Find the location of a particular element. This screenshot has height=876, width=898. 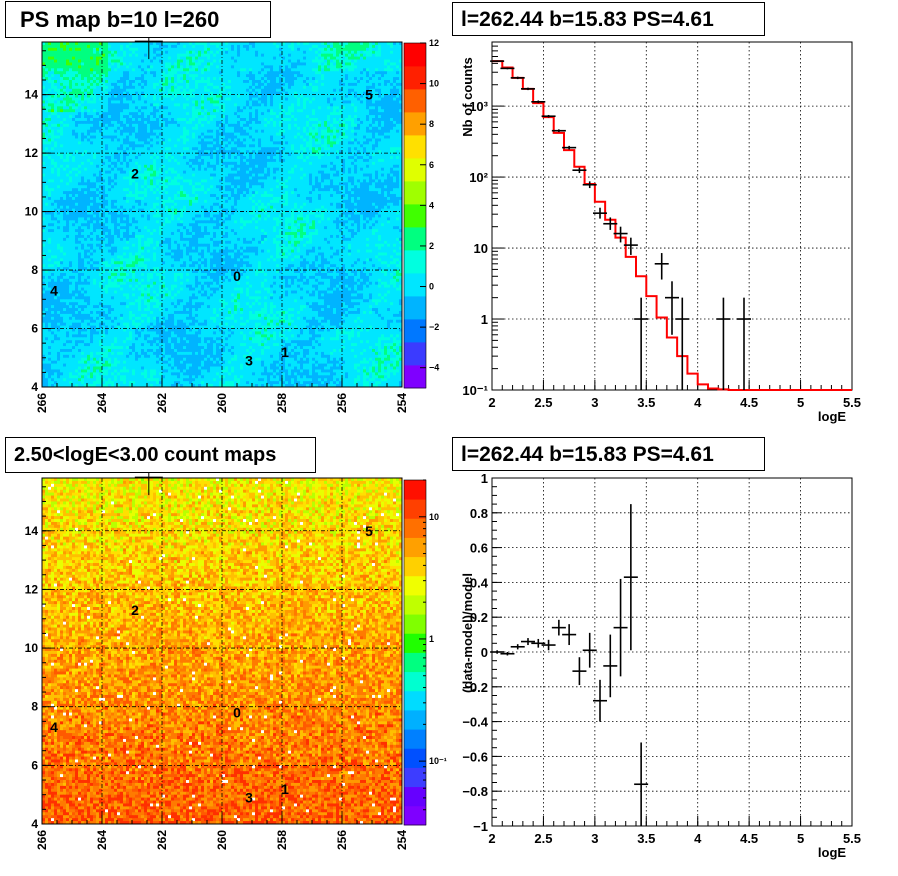

spectrum-xtick-label: 3.5 is located at coordinates (646, 402).